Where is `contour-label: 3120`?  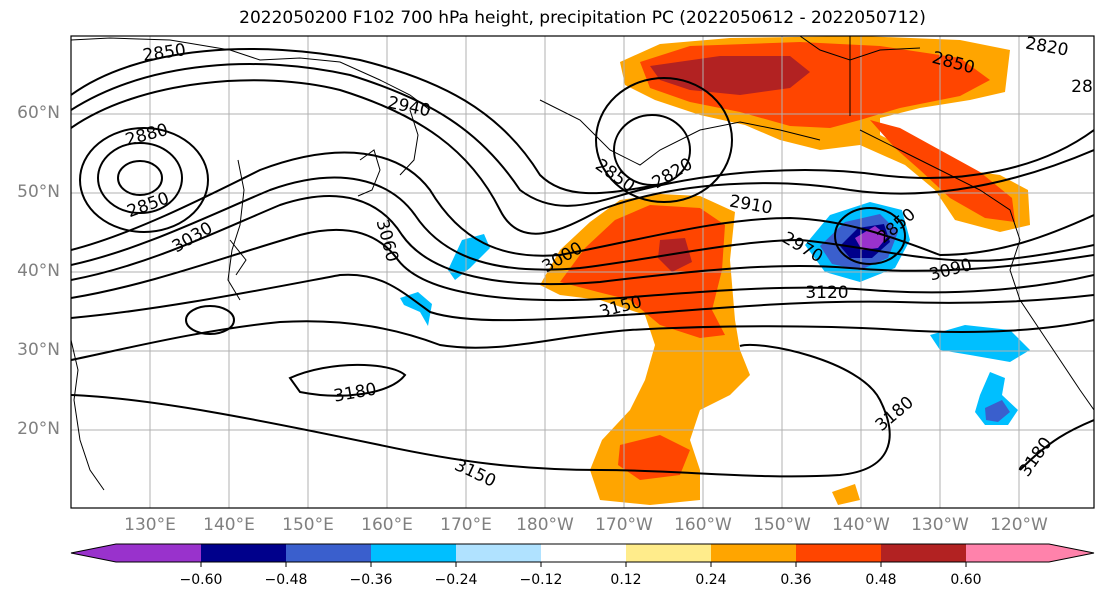 contour-label: 3120 is located at coordinates (826, 293).